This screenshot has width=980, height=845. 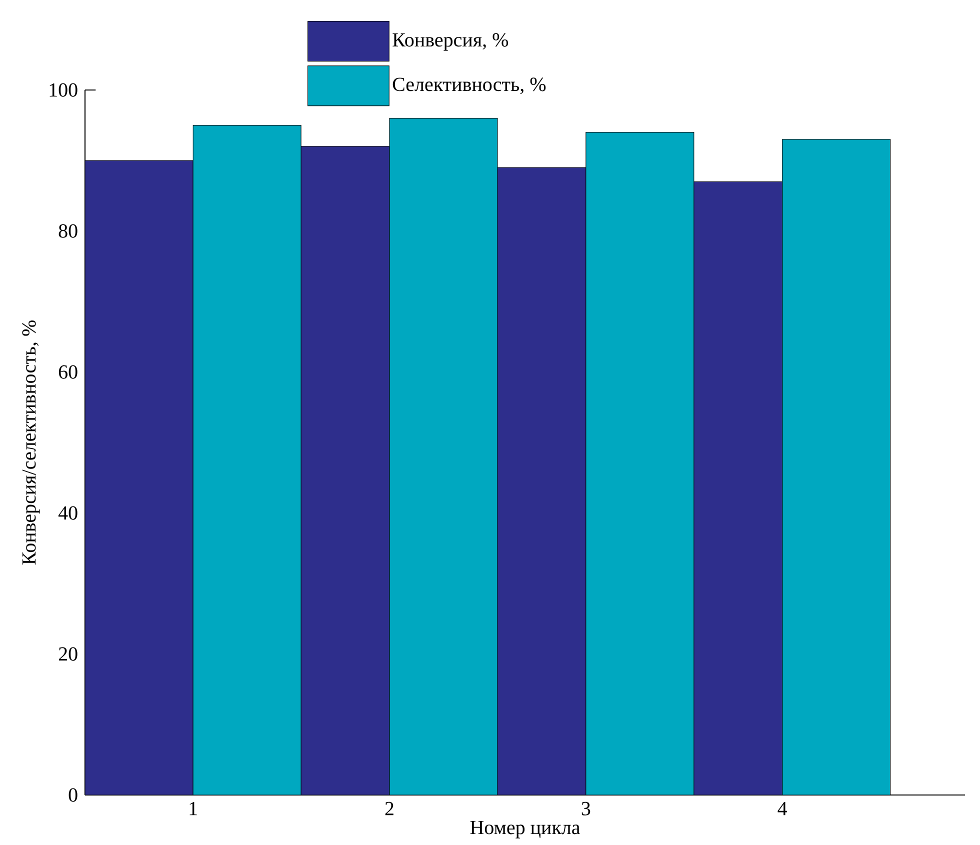 I want to click on y-tick-label: 20, so click(x=68, y=654).